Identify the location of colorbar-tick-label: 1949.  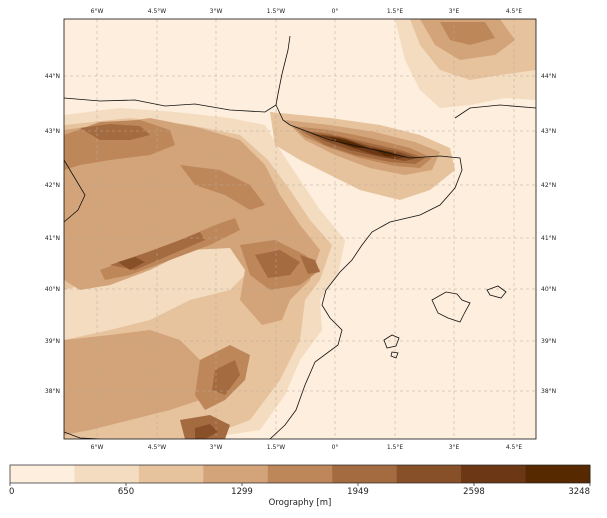
(358, 492).